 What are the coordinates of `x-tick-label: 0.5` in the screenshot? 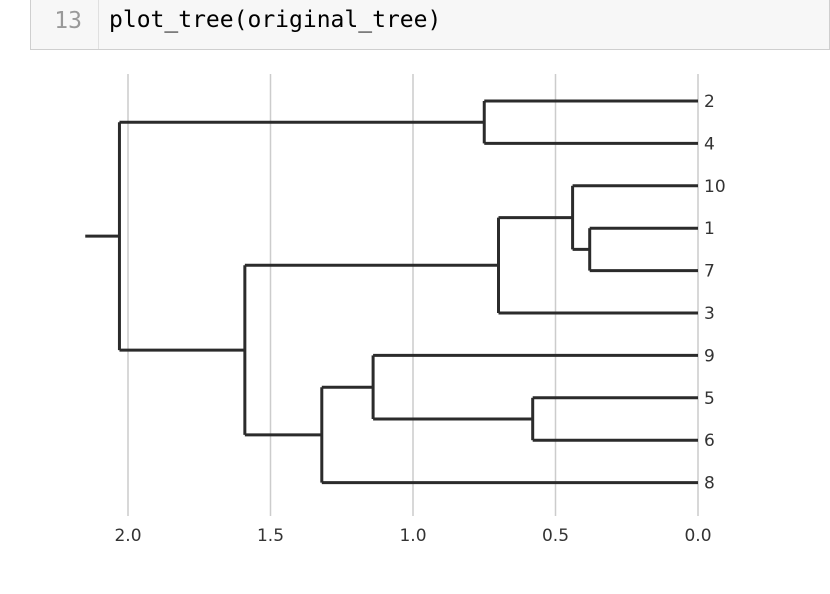 It's located at (555, 536).